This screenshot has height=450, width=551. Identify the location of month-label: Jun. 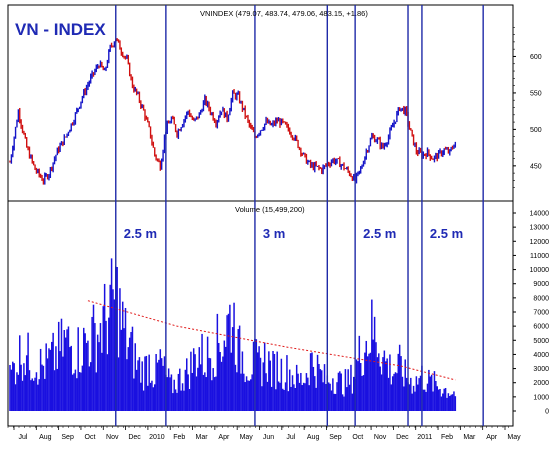
(268, 437).